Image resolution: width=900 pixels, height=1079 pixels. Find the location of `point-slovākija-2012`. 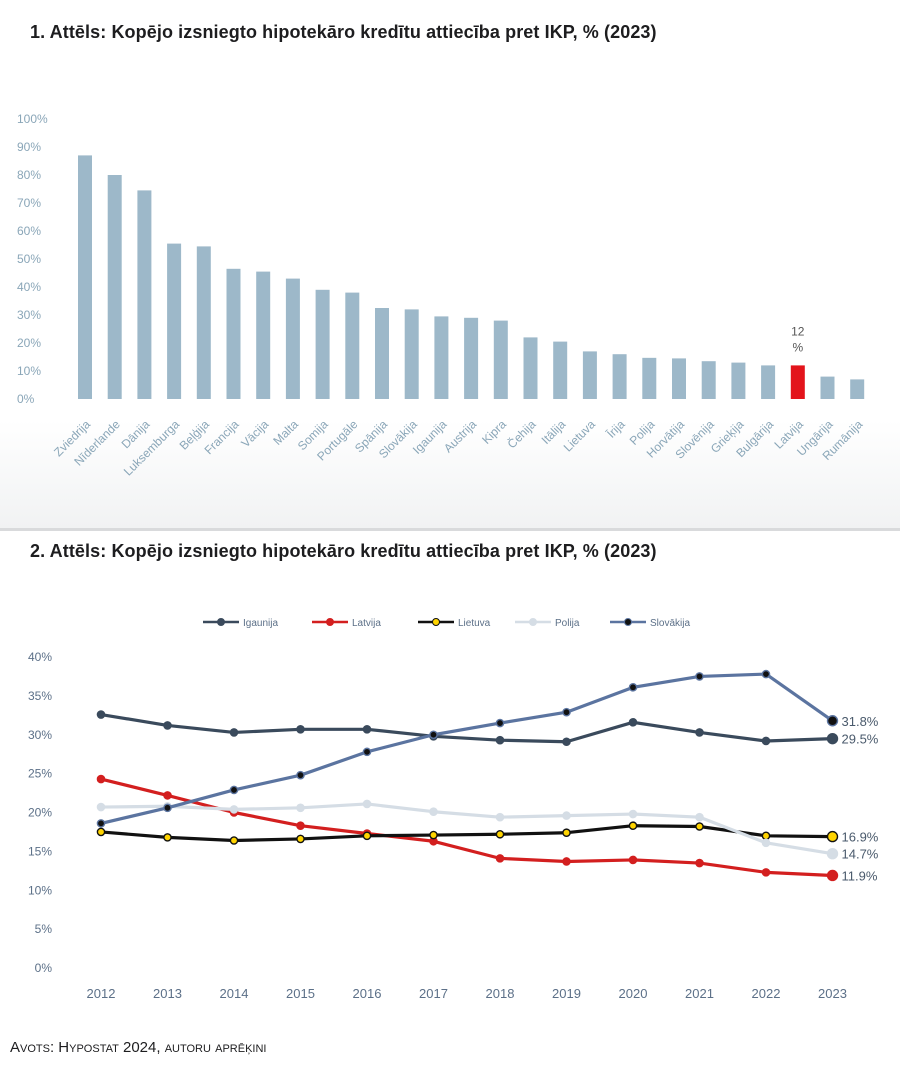

point-slovākija-2012 is located at coordinates (101, 823).